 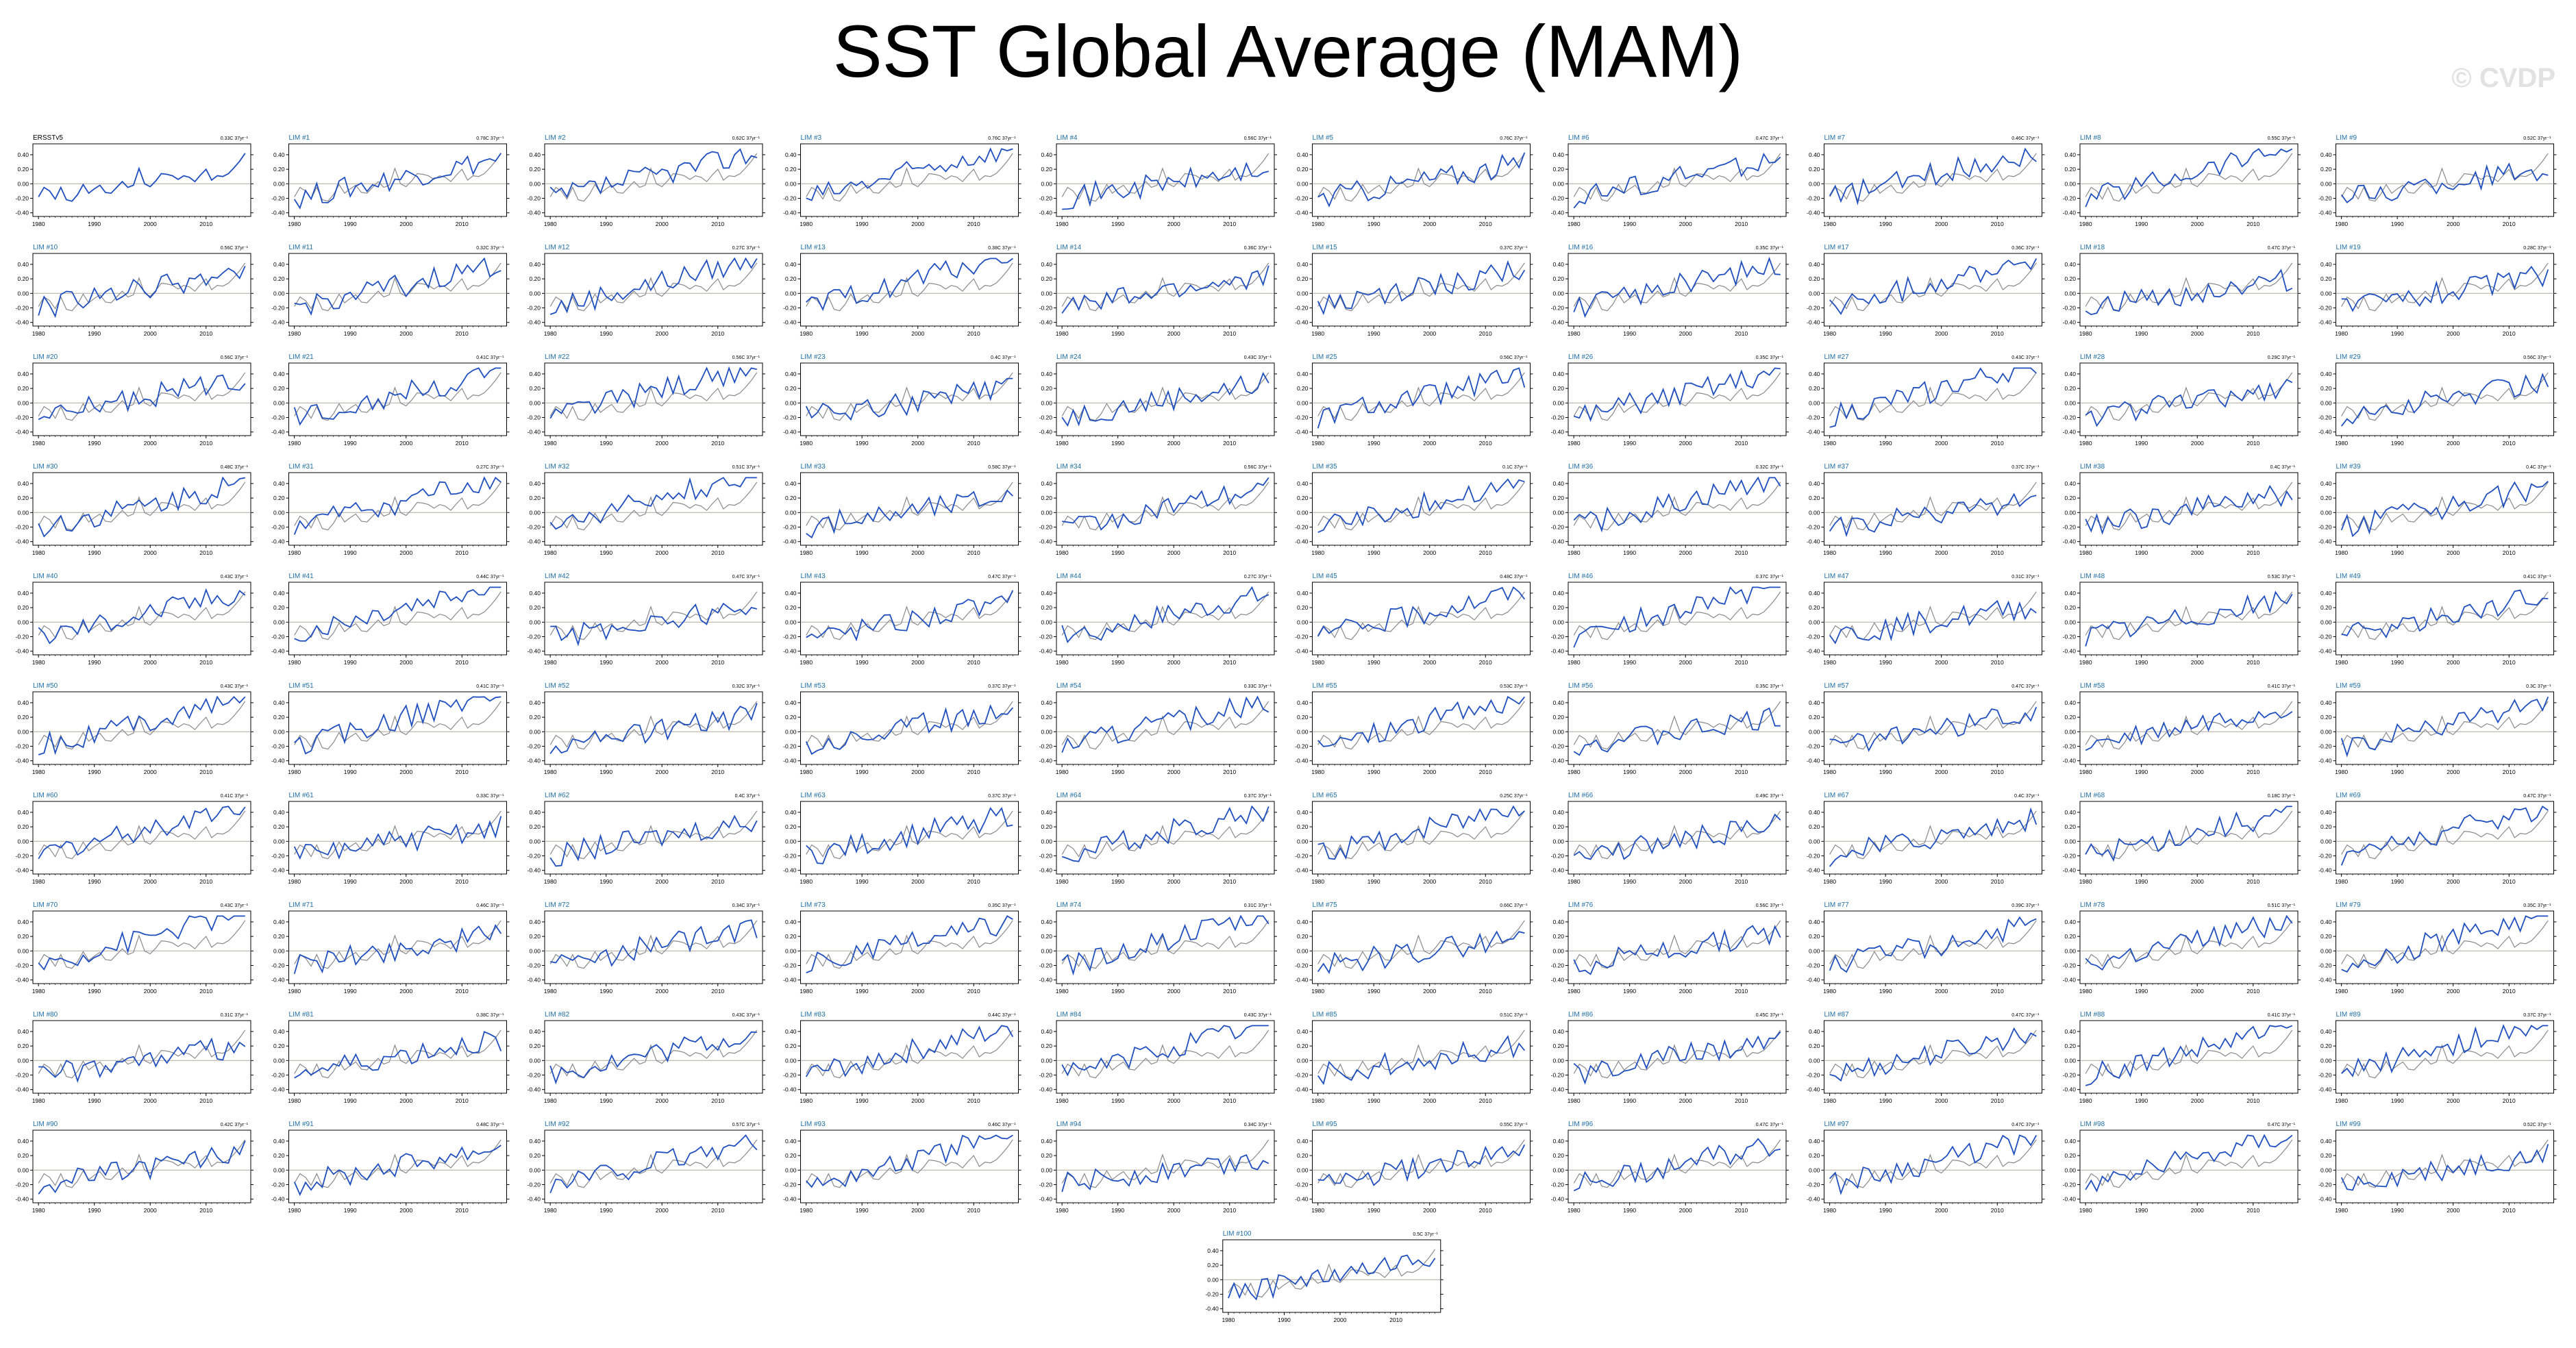 What do you see at coordinates (1514, 248) in the screenshot?
I see `panel-trend-label: 0.37C 37yr⁻¹` at bounding box center [1514, 248].